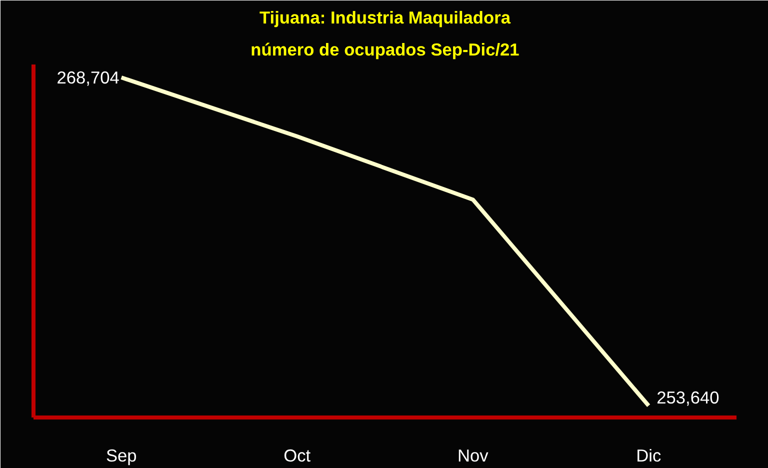 The height and width of the screenshot is (468, 768). What do you see at coordinates (121, 456) in the screenshot?
I see `x-tick-label: Sep` at bounding box center [121, 456].